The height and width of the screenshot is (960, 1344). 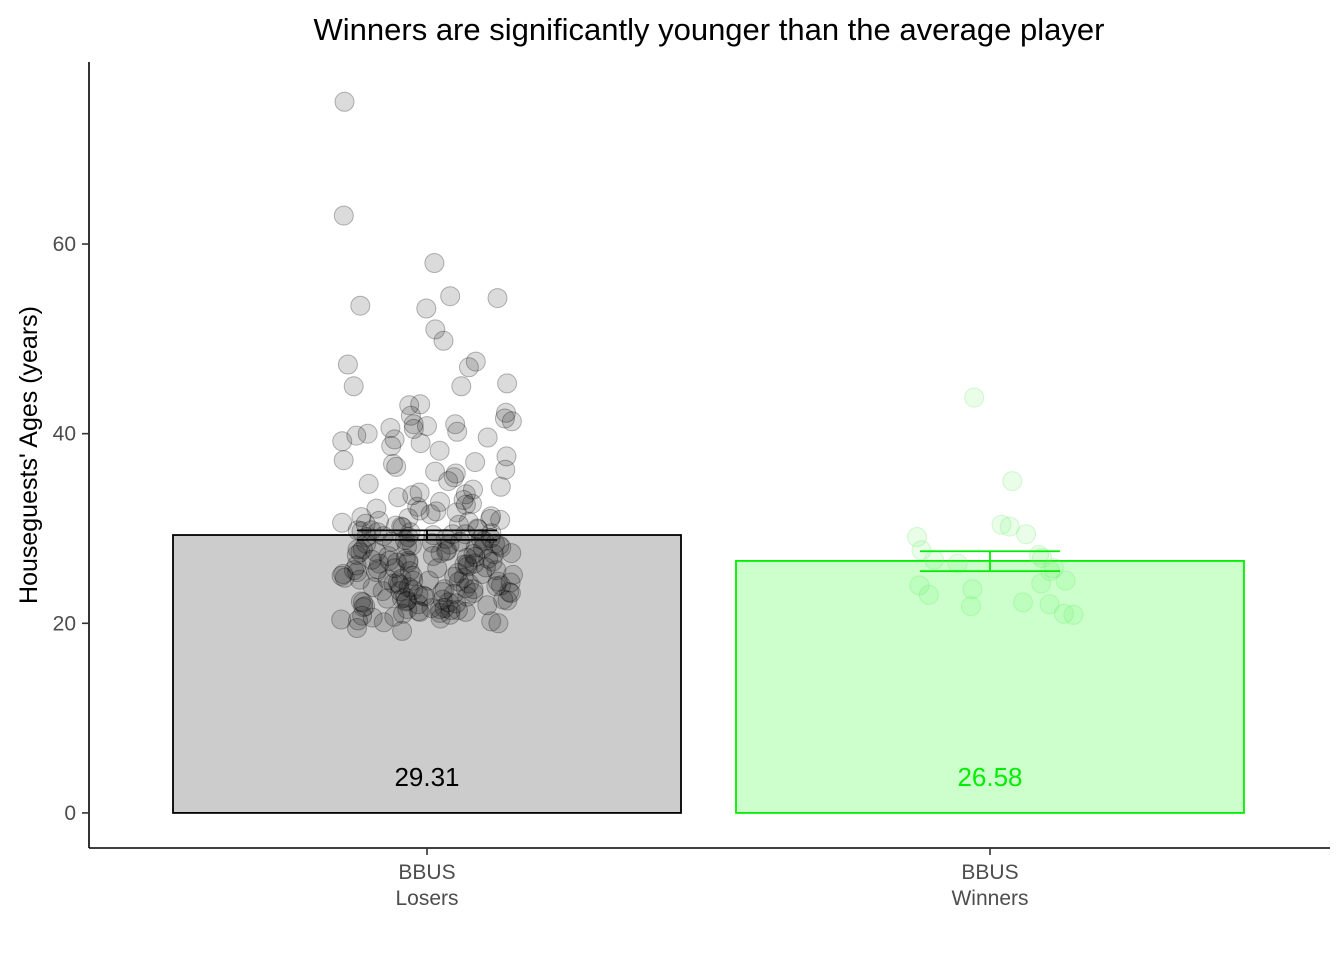 I want to click on bar-value-label: 26.58, so click(x=989, y=777).